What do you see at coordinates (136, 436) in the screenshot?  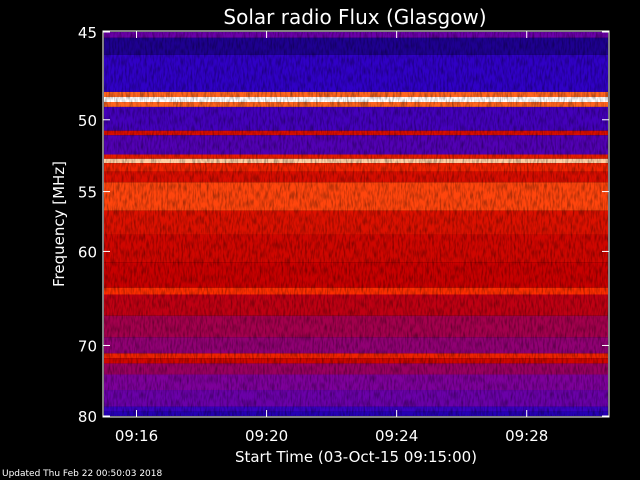 I see `x-tick-label: 09:16` at bounding box center [136, 436].